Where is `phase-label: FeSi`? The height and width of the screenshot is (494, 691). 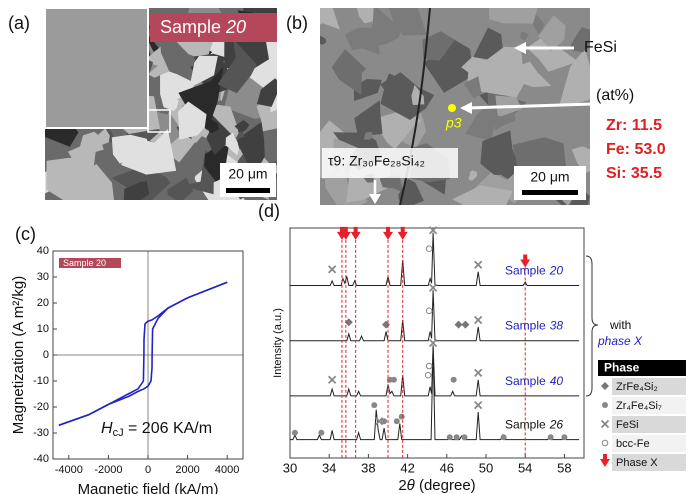
phase-label: FeSi is located at coordinates (600, 47).